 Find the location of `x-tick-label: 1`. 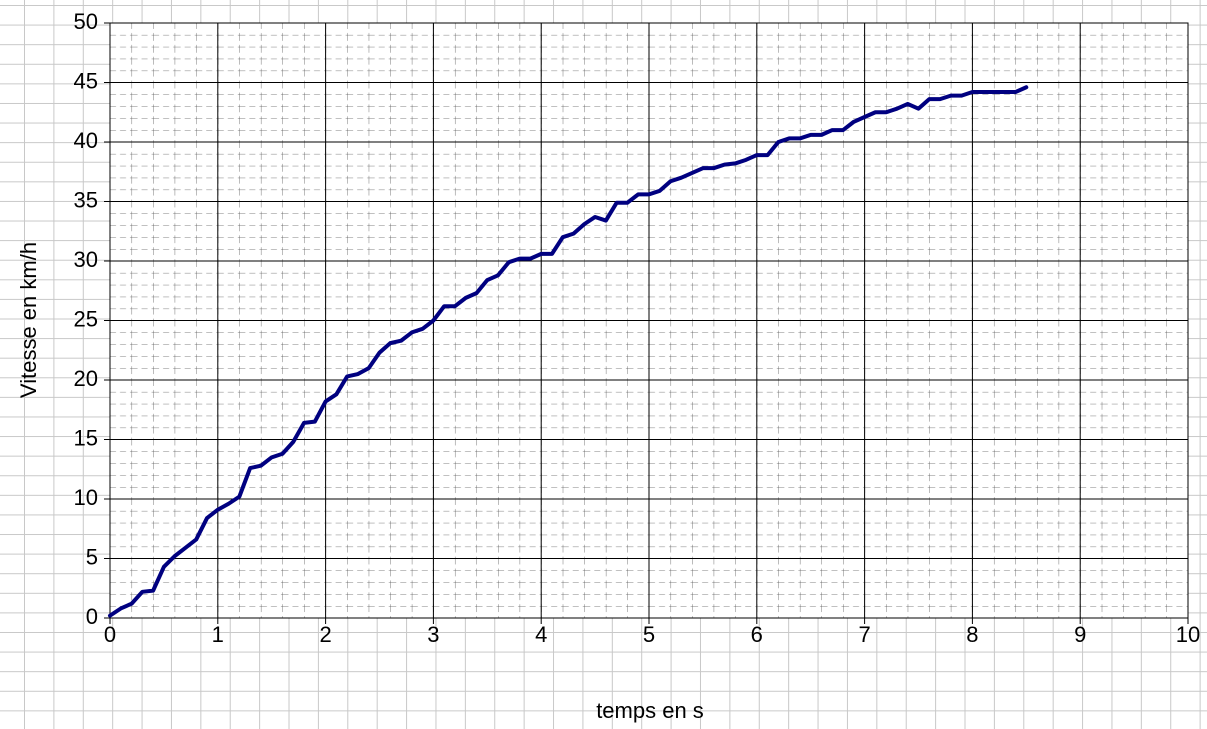

x-tick-label: 1 is located at coordinates (218, 634).